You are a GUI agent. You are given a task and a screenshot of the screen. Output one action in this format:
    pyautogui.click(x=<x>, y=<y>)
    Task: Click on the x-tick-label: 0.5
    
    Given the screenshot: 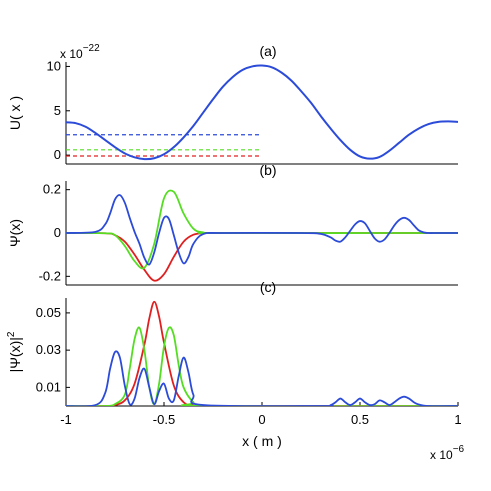 What is the action you would take?
    pyautogui.click(x=360, y=419)
    